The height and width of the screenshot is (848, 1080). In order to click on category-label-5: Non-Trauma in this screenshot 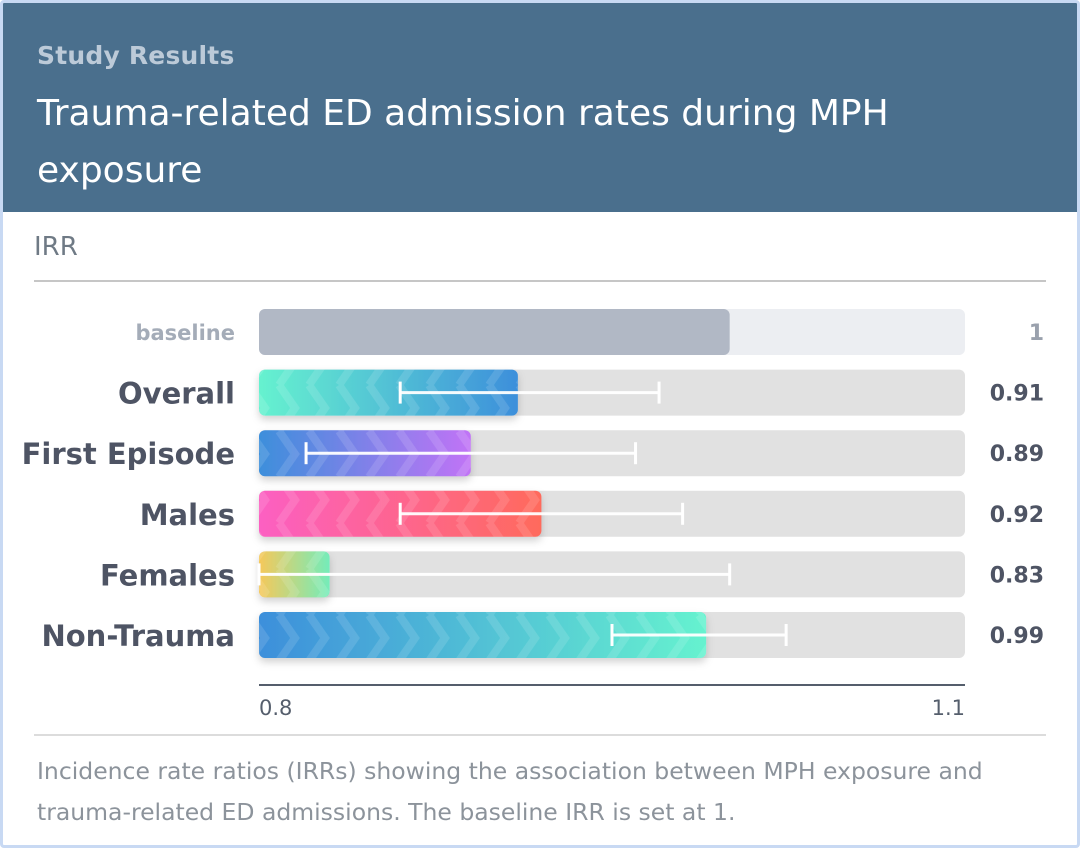, I will do `click(138, 636)`.